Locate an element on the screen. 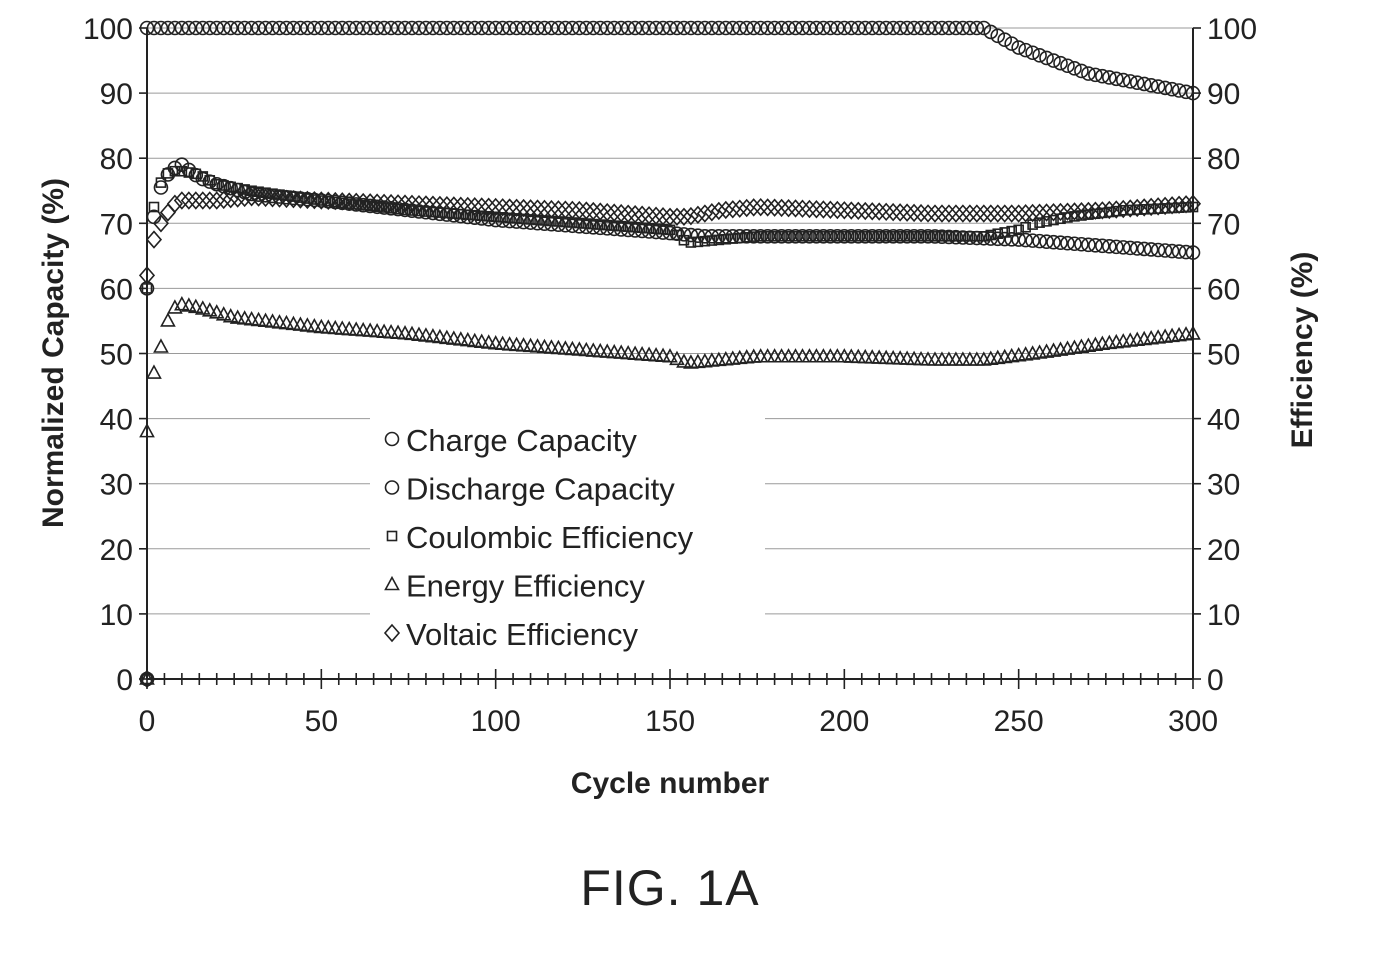 The width and height of the screenshot is (1379, 958). y-tick-label: 100 is located at coordinates (108, 29).